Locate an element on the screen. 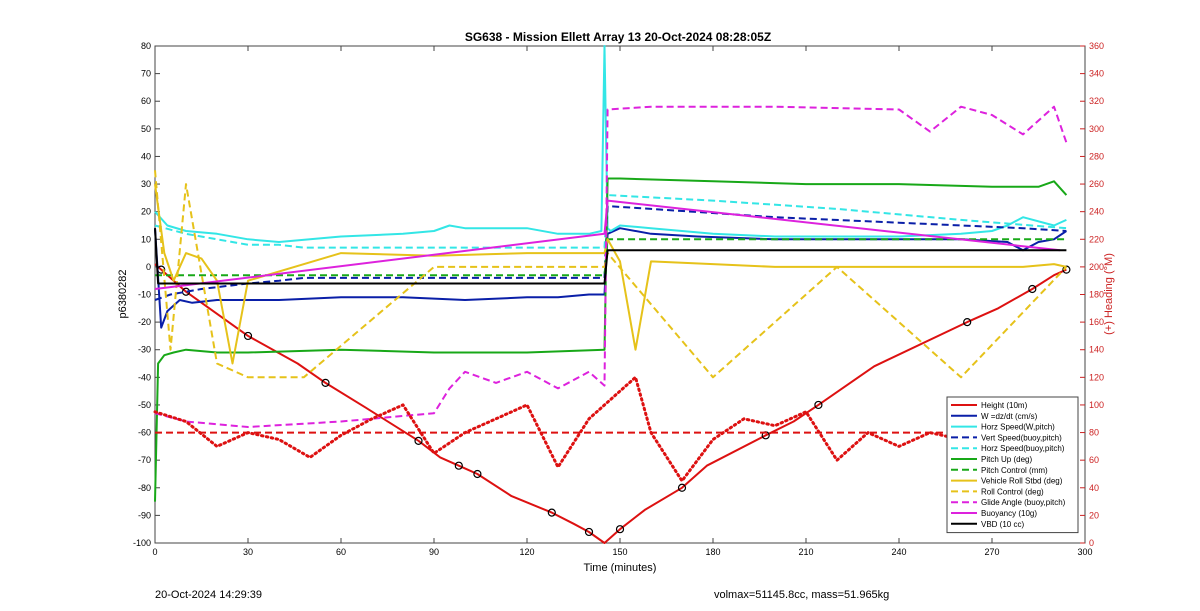 The image size is (1200, 611). y-left-tick-label: -40 is located at coordinates (144, 377).